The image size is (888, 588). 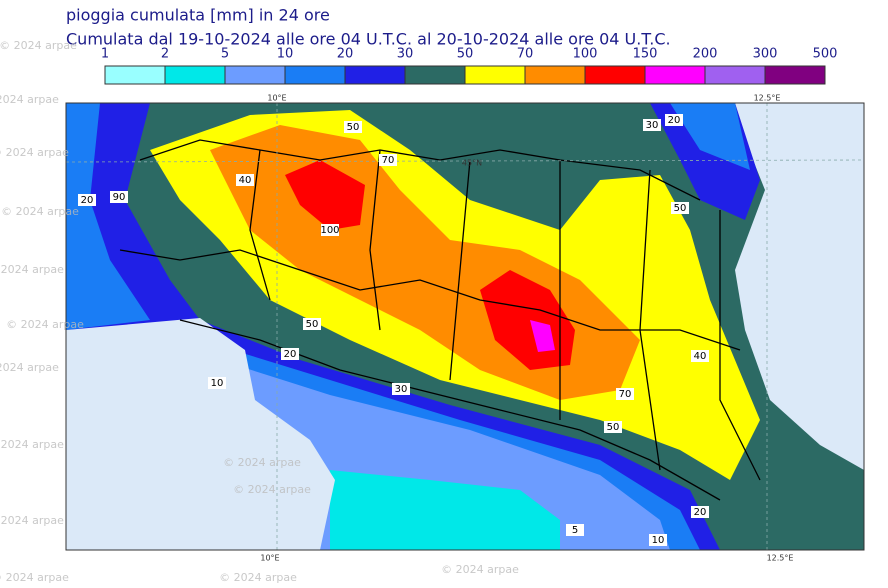 I want to click on legend-label: 10, so click(x=285, y=54).